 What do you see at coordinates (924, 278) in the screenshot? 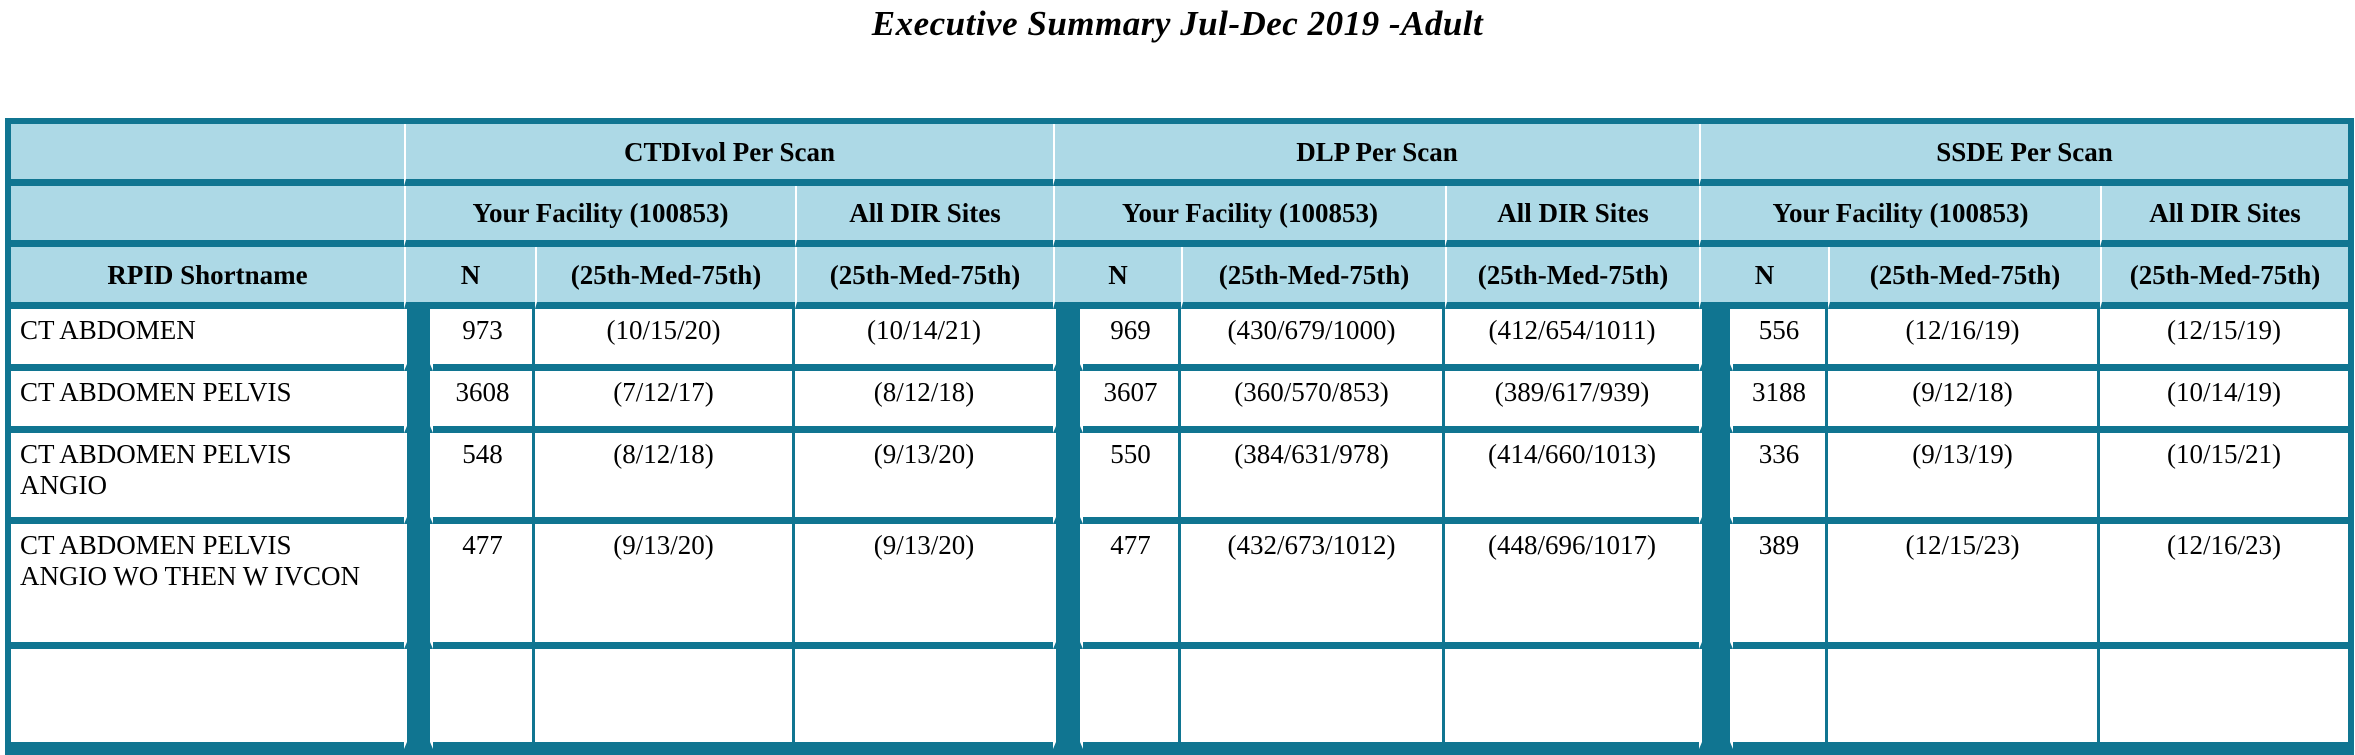
I see `ctdivol-all-quartile-header: (25th-Med-75th)` at bounding box center [924, 278].